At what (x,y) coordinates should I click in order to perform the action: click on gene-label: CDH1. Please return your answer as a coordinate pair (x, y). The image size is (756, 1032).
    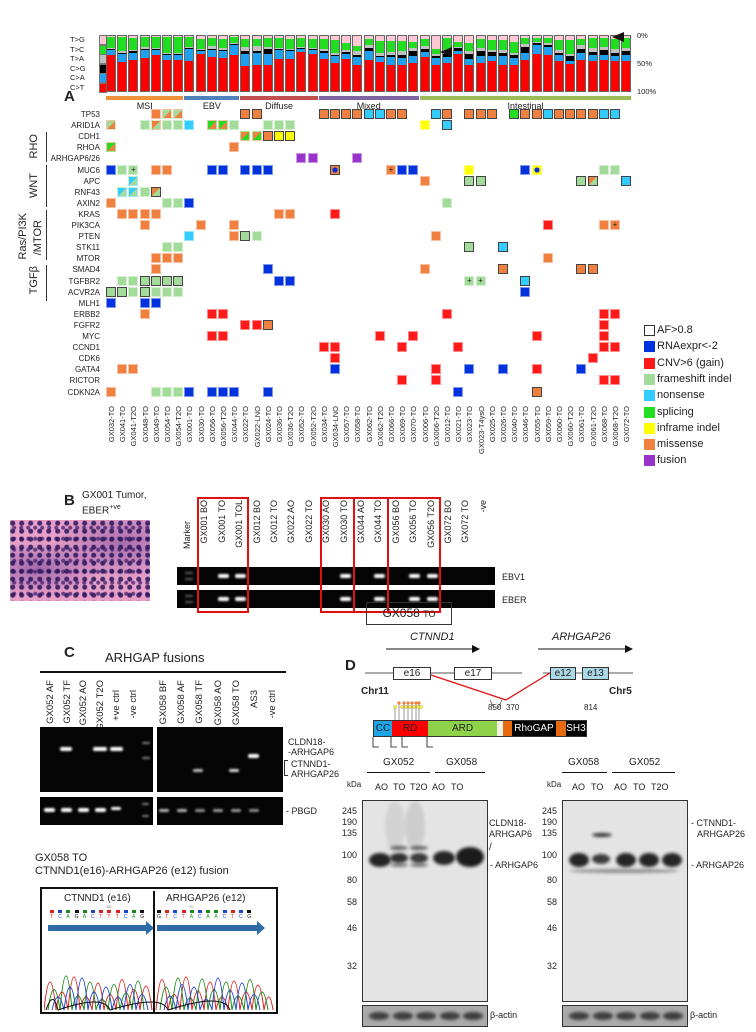
    Looking at the image, I should click on (89, 137).